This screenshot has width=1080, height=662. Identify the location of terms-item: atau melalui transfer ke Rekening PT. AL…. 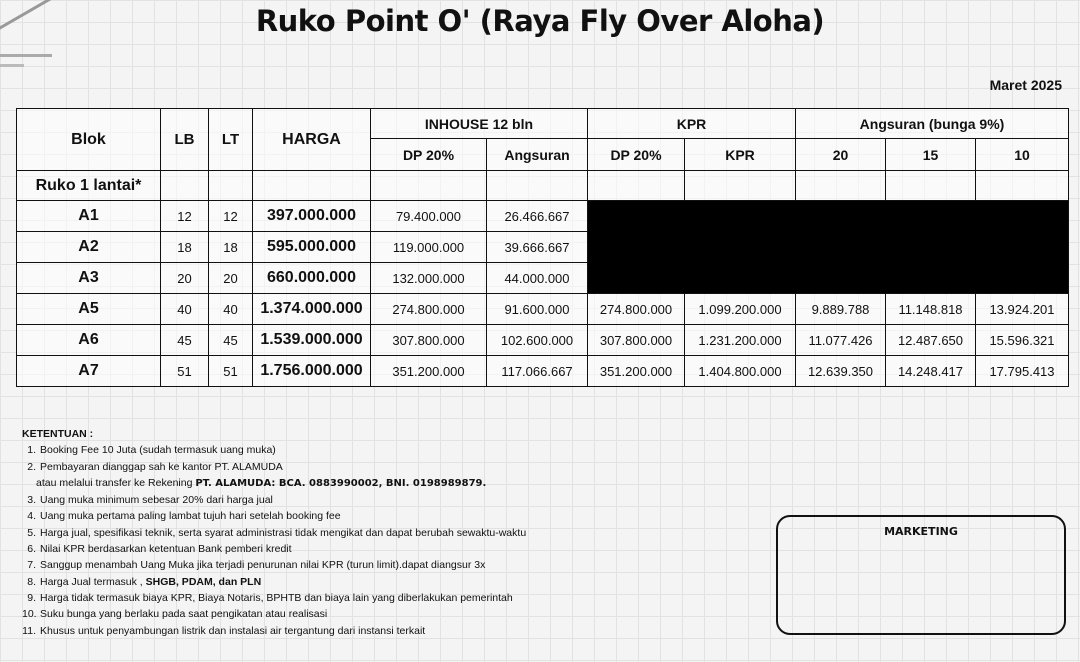
(274, 483).